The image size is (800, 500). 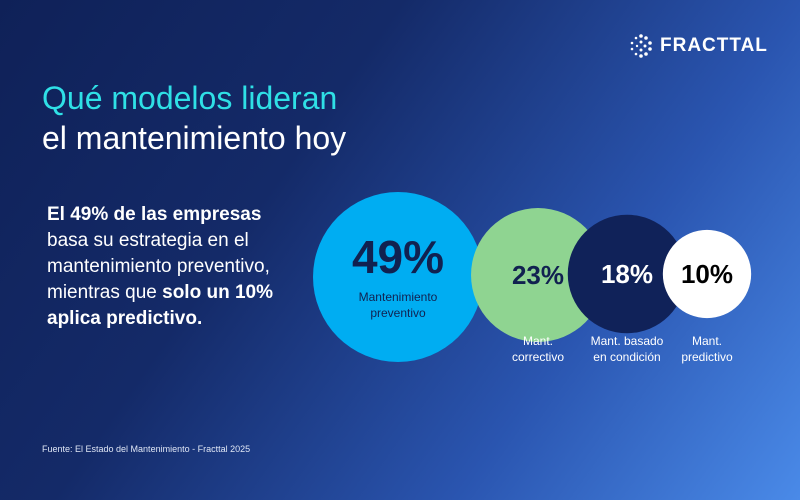 I want to click on description-bold-2: solo un 10% aplica predictivo., so click(x=160, y=305).